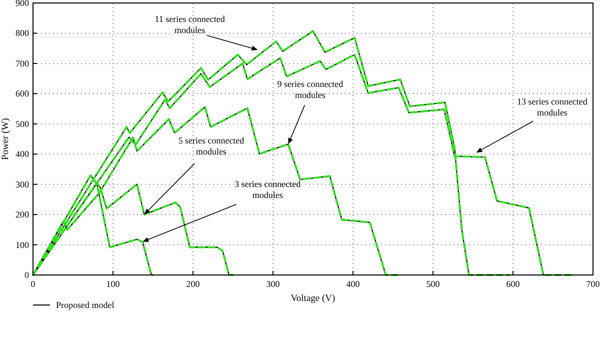  I want to click on legend-label: Proposed model, so click(85, 305).